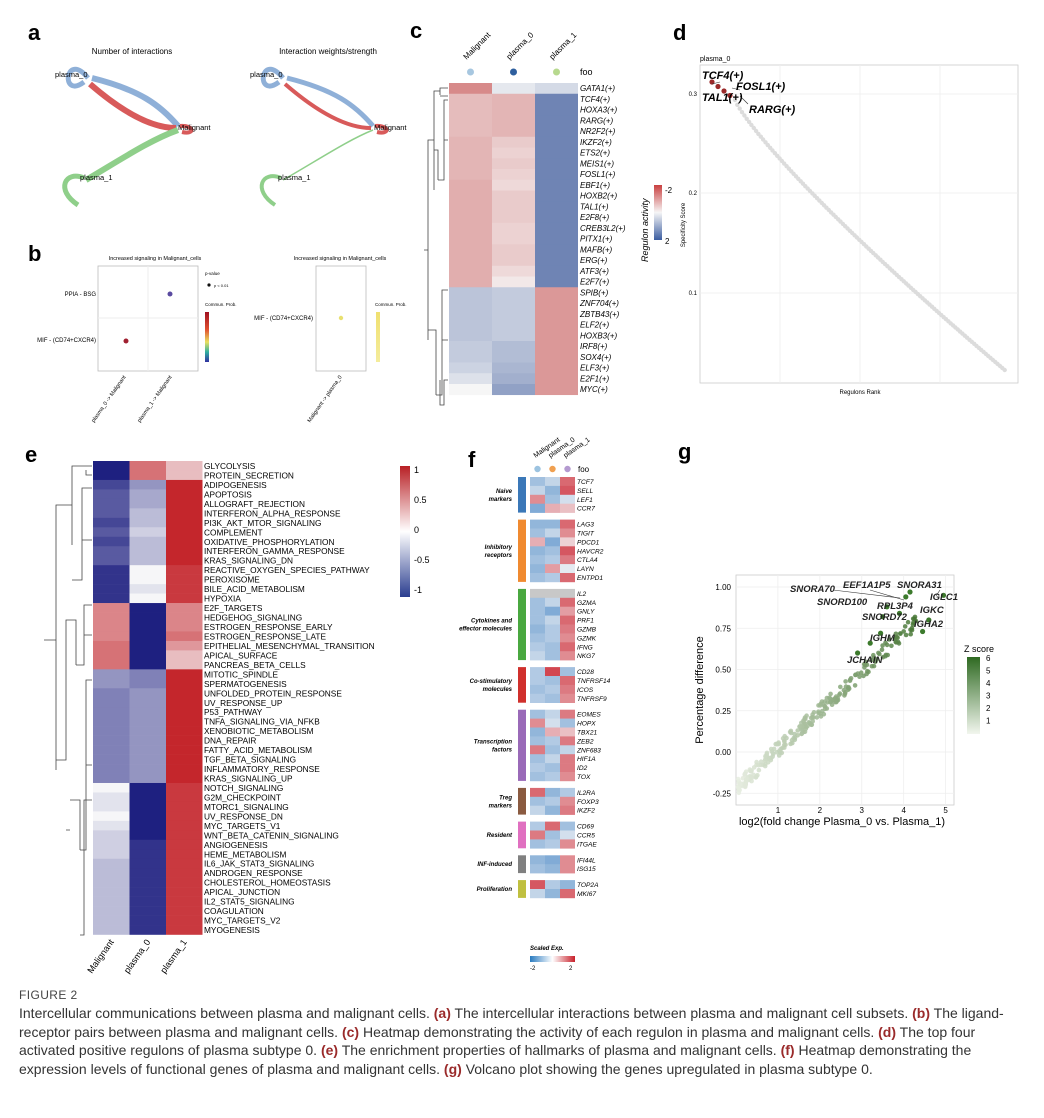  I want to click on f-legend-title: Scaled Exp., so click(547, 949).